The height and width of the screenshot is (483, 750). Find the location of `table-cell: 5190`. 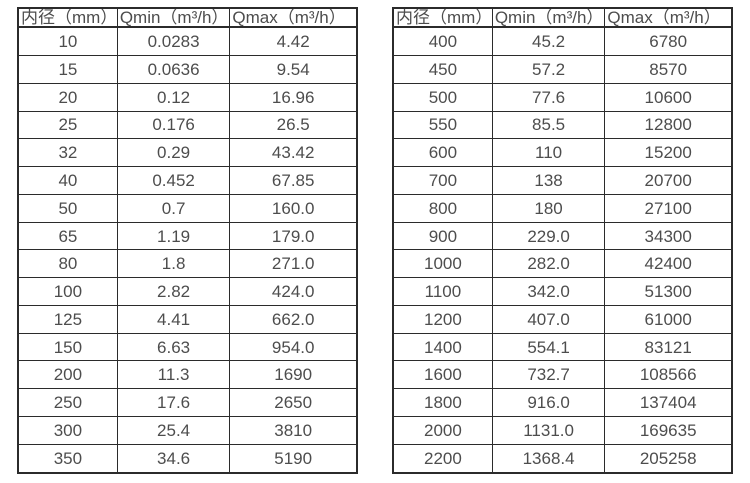

table-cell: 5190 is located at coordinates (293, 458).